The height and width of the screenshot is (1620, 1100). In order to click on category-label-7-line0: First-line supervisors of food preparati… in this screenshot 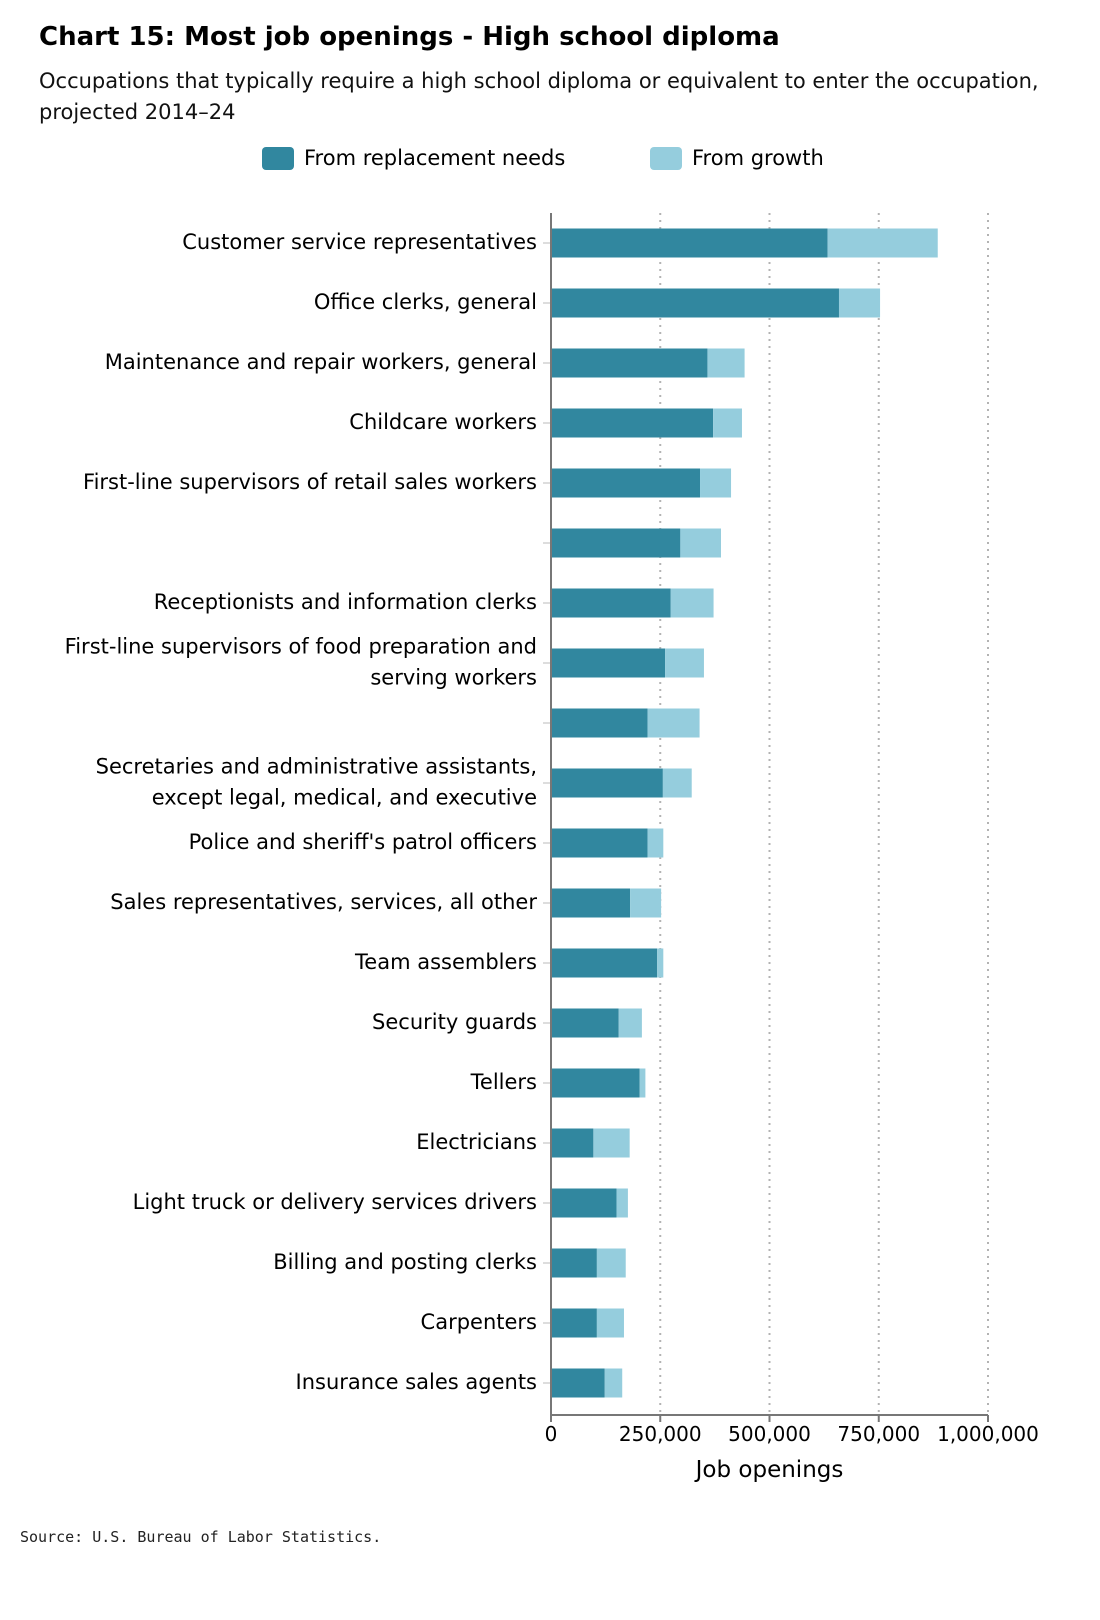, I will do `click(301, 647)`.